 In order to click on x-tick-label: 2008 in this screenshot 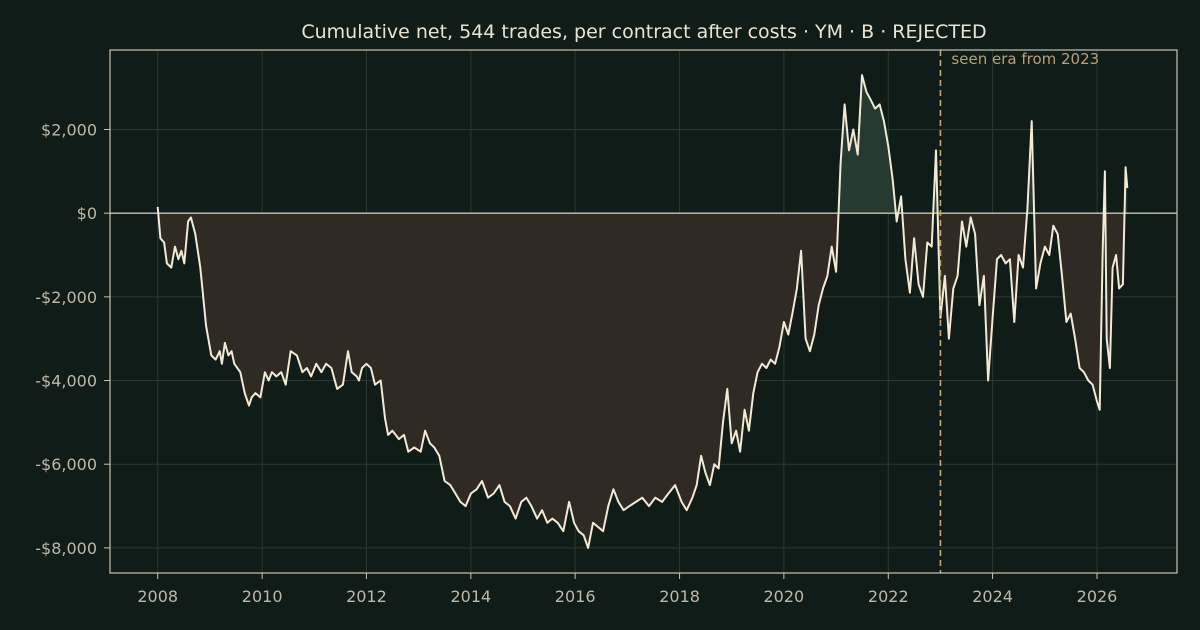, I will do `click(157, 596)`.